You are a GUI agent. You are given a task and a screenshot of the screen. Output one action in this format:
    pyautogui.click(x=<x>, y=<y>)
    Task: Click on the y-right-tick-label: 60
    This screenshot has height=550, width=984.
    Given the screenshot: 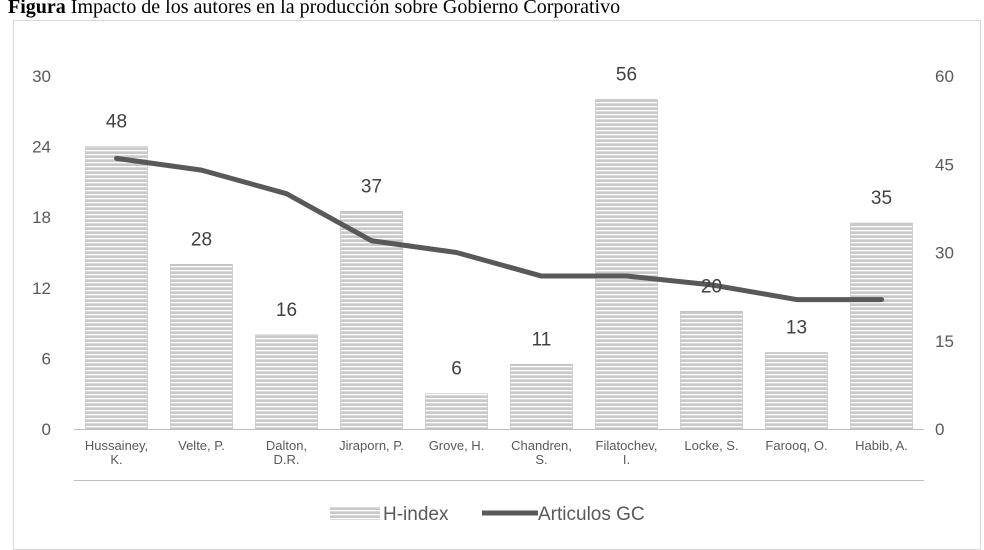 What is the action you would take?
    pyautogui.click(x=944, y=76)
    